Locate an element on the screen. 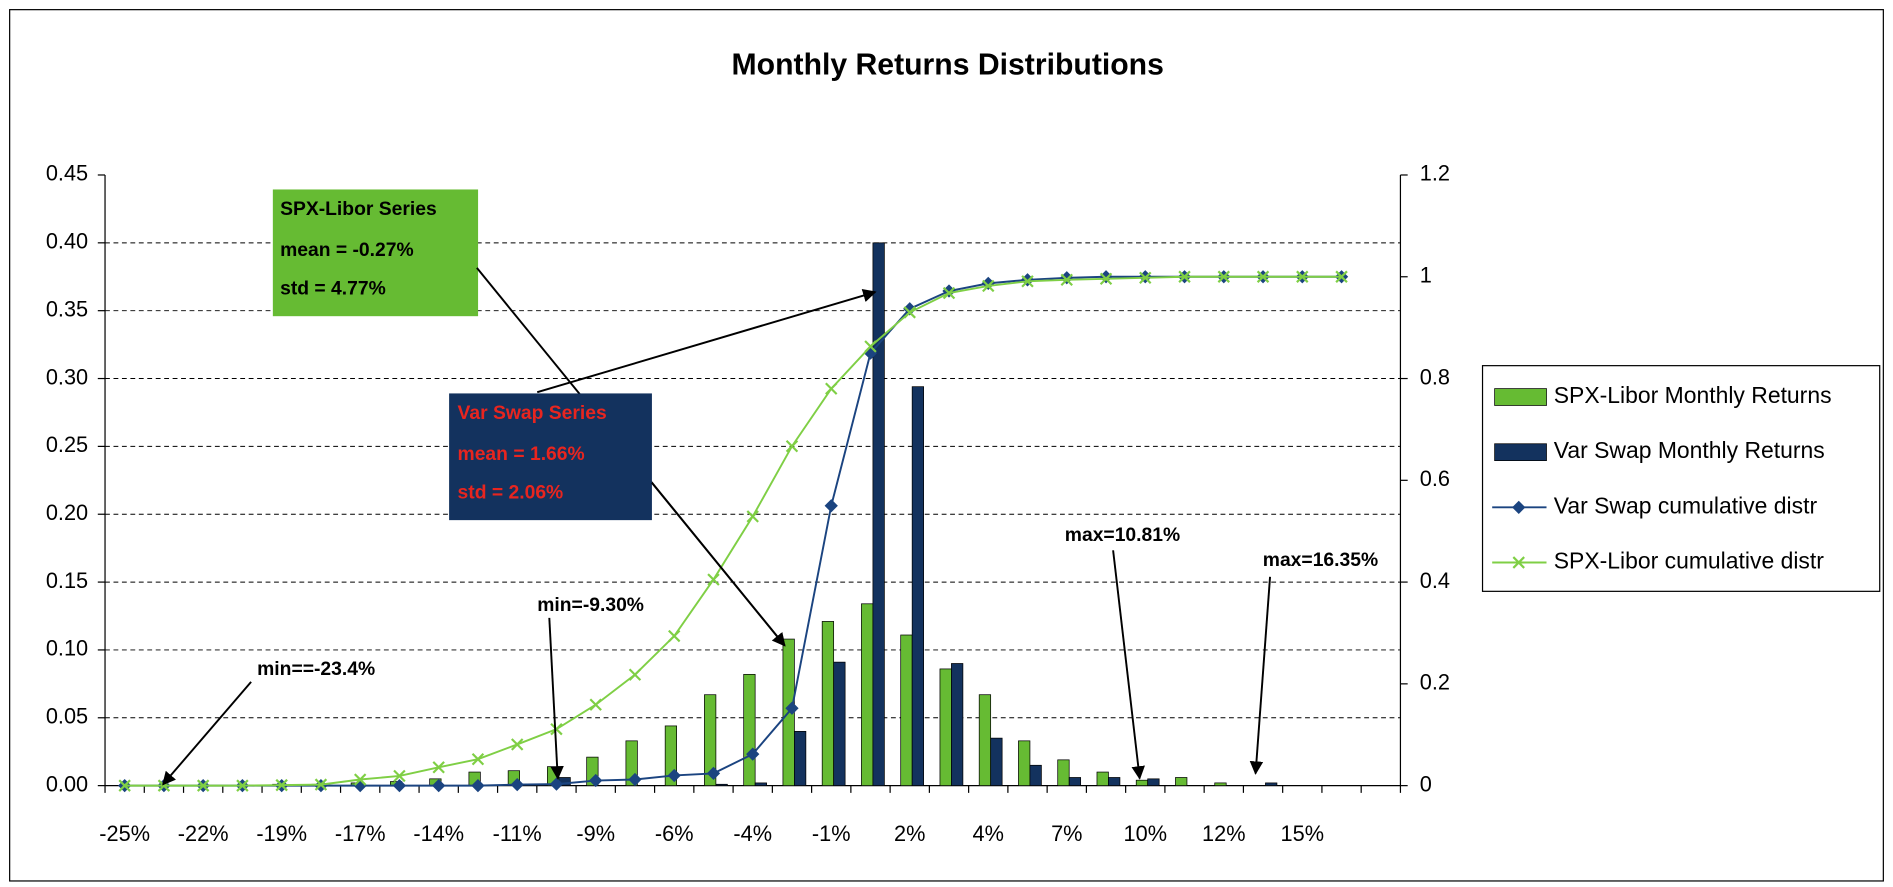 The width and height of the screenshot is (1893, 887). legend-label: SPX-Libor cumulative distr is located at coordinates (1689, 561).